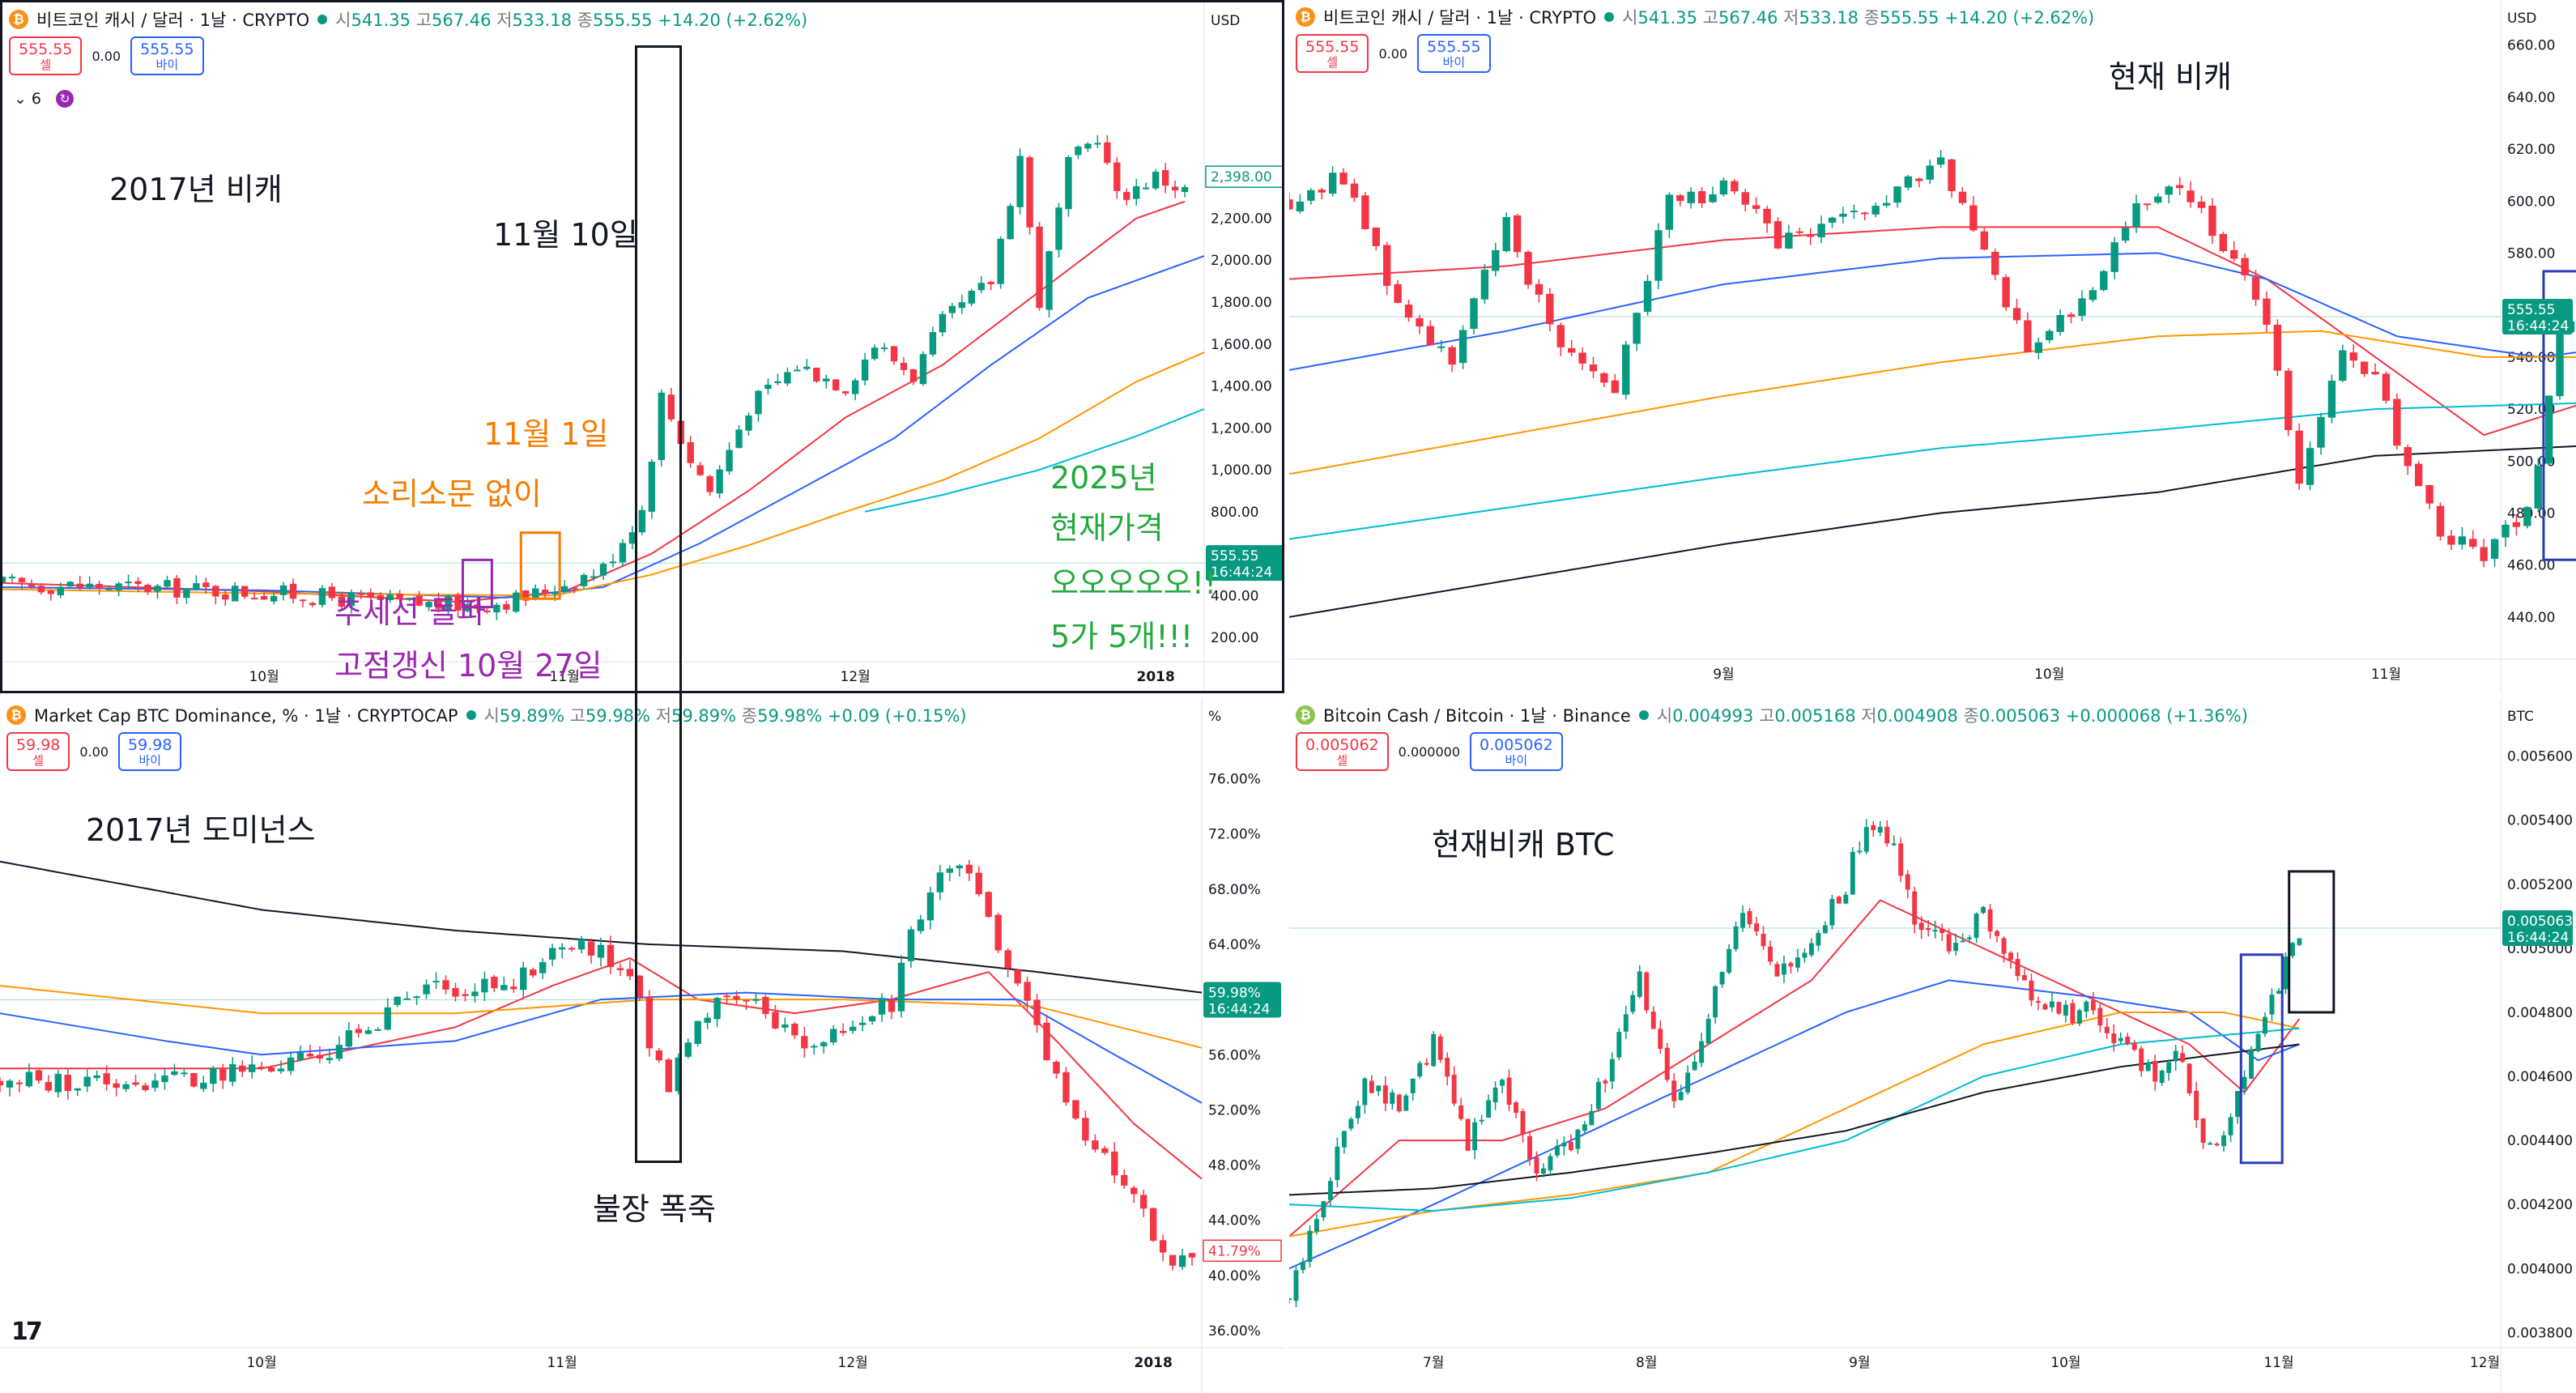 The height and width of the screenshot is (1393, 2576). I want to click on axis-unit-label: BTC, so click(2520, 717).